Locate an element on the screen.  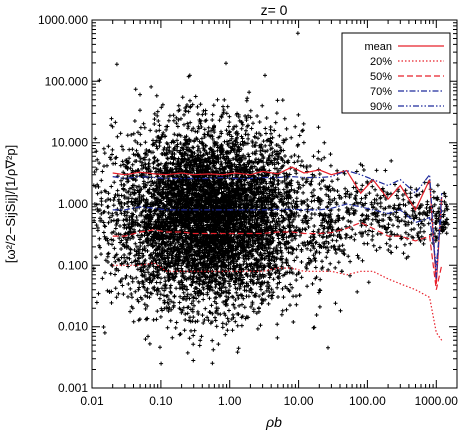
legend: mean 20% 50% 70% 90% is located at coordinates (396, 73).